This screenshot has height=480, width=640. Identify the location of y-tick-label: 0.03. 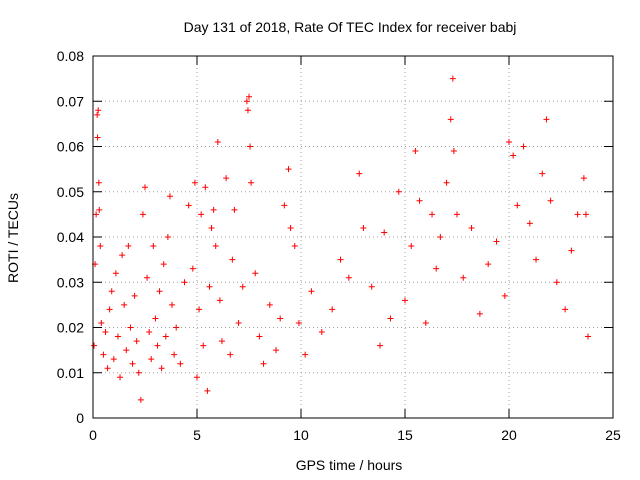
(70, 282).